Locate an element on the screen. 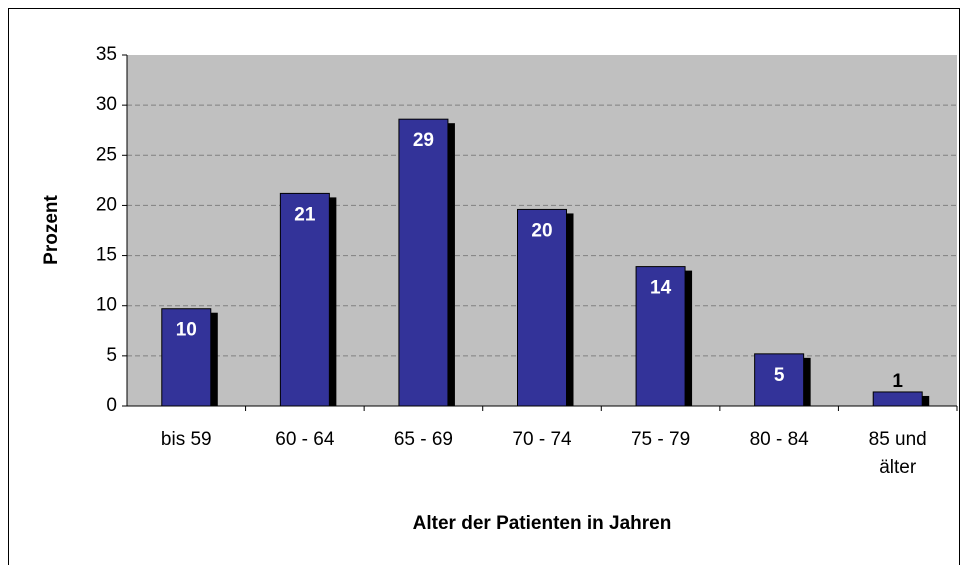 Image resolution: width=960 pixels, height=565 pixels. y-tick-label: 30 is located at coordinates (106, 104).